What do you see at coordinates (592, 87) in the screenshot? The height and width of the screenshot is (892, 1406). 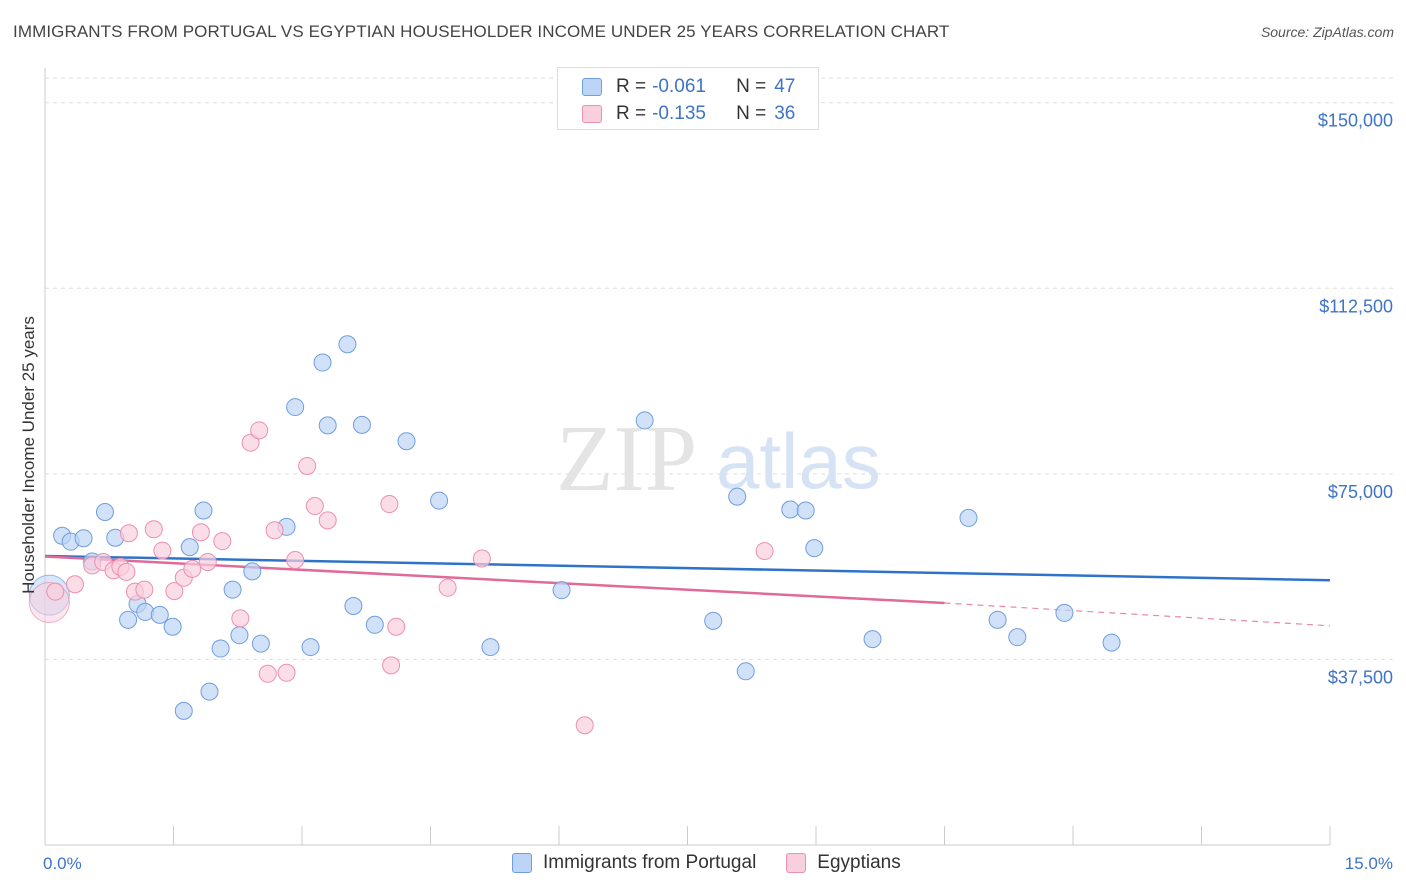 I see `legend-swatch-blue` at bounding box center [592, 87].